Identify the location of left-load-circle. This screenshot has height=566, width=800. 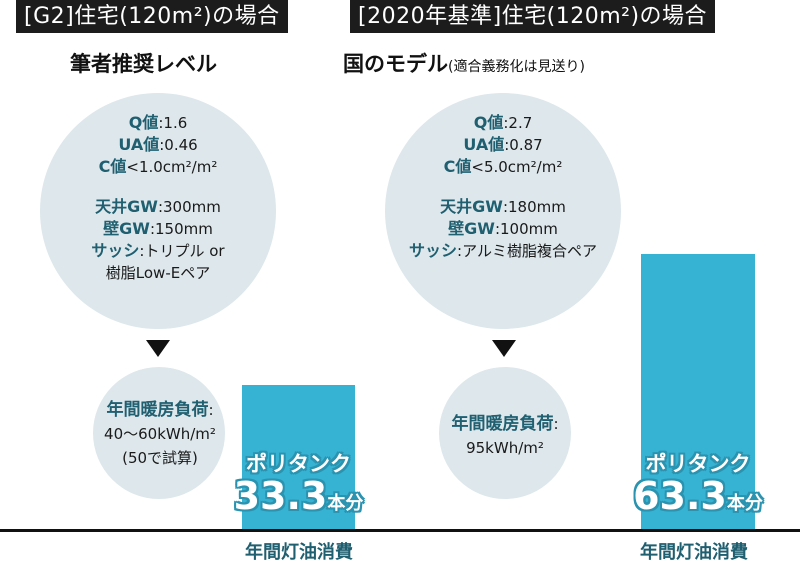
(159, 433).